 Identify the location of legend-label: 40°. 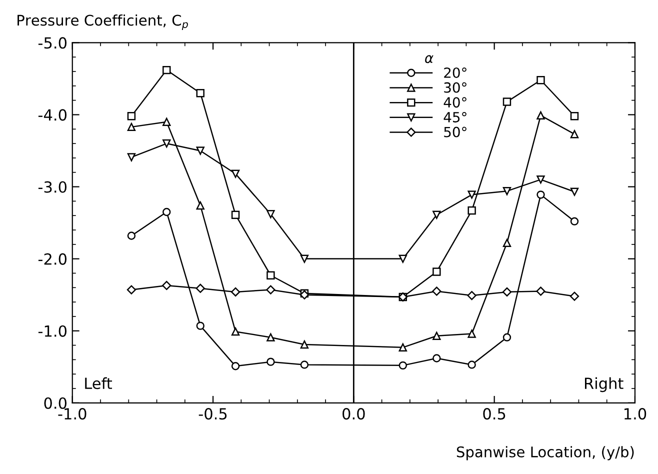
(455, 102).